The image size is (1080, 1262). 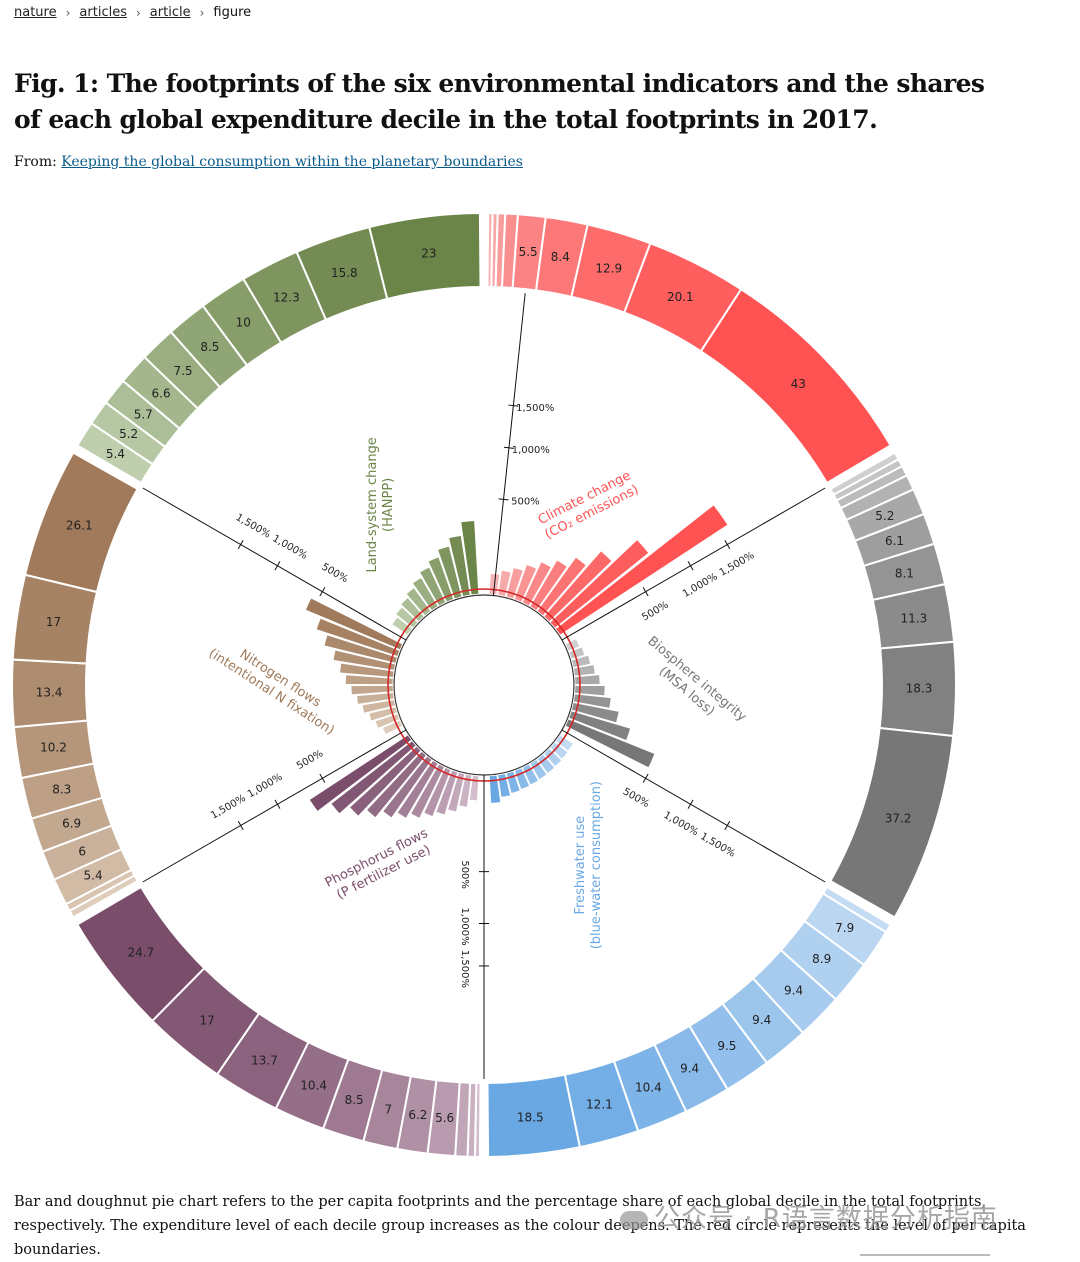 What do you see at coordinates (826, 1219) in the screenshot?
I see `watermark-text: 公众号 · R语言数据分析指南` at bounding box center [826, 1219].